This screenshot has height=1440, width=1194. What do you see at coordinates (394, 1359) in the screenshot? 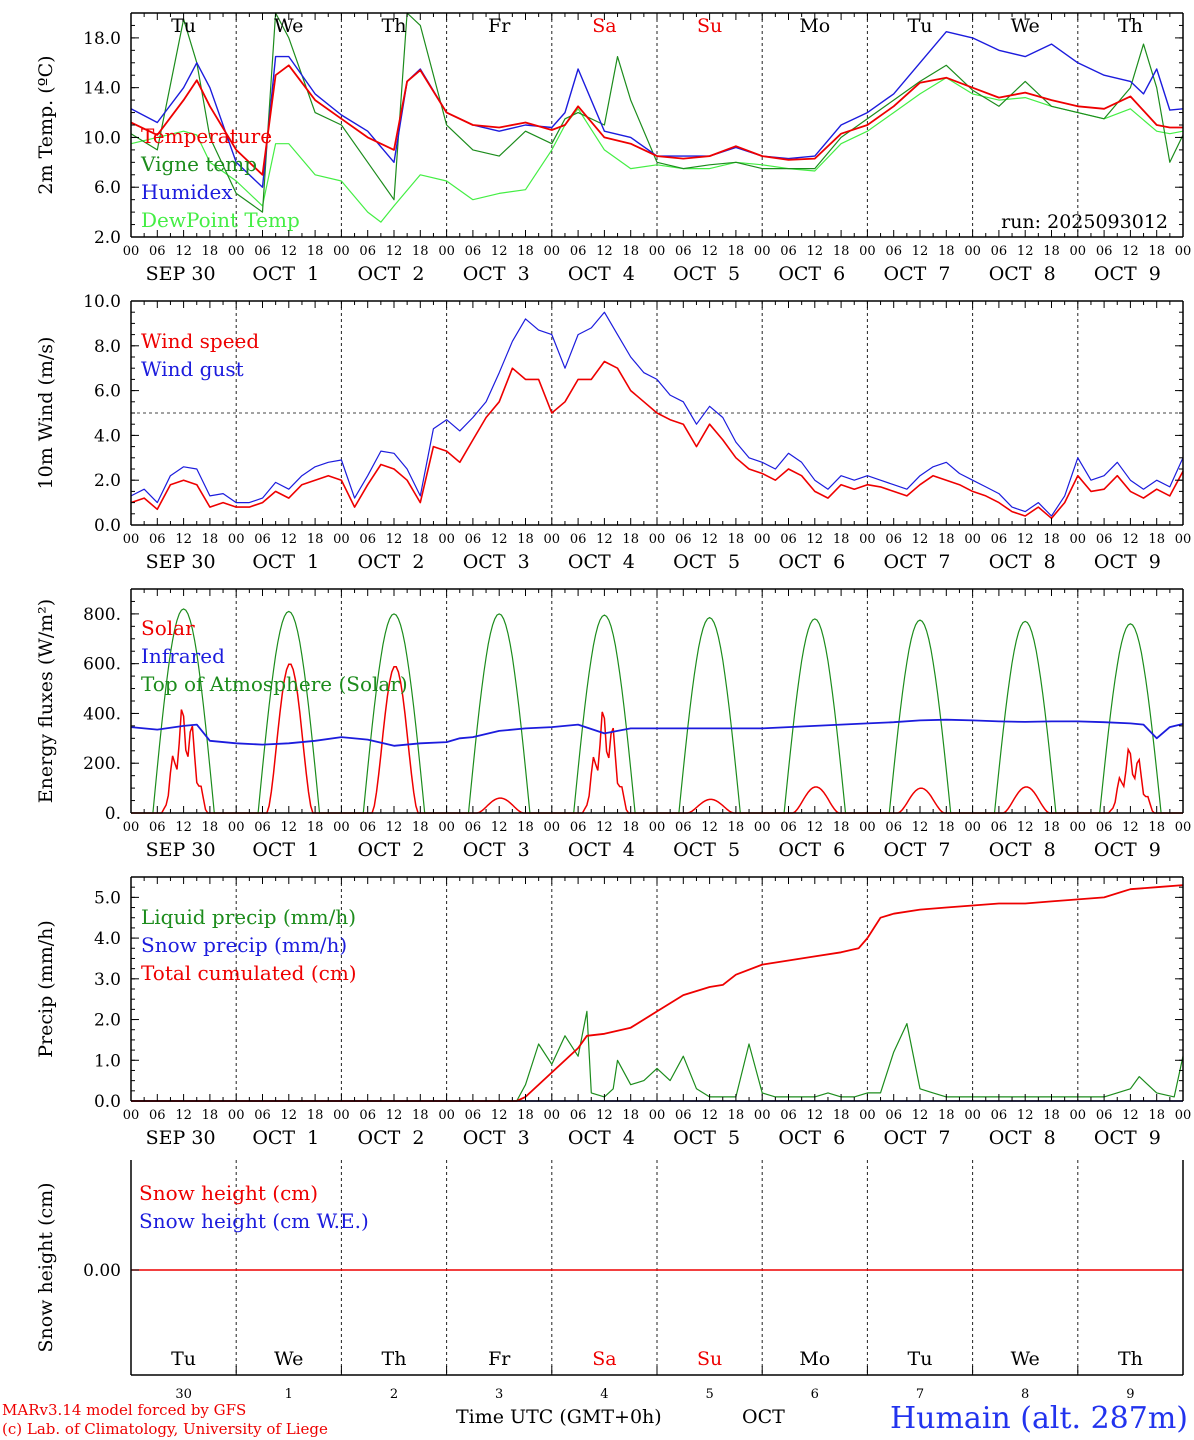
I see `bottom-day-label: Th` at bounding box center [394, 1359].